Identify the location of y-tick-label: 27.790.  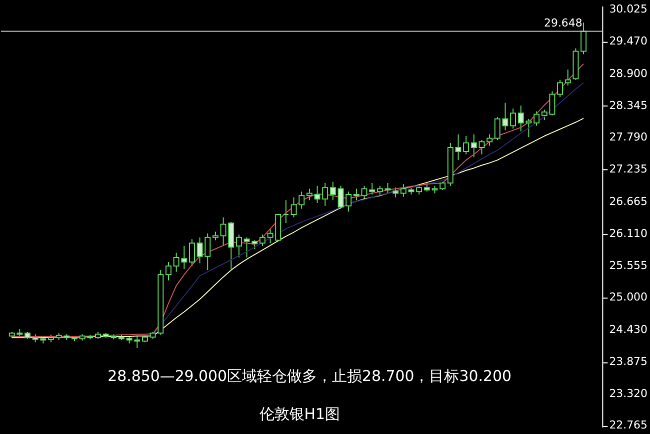
(628, 137).